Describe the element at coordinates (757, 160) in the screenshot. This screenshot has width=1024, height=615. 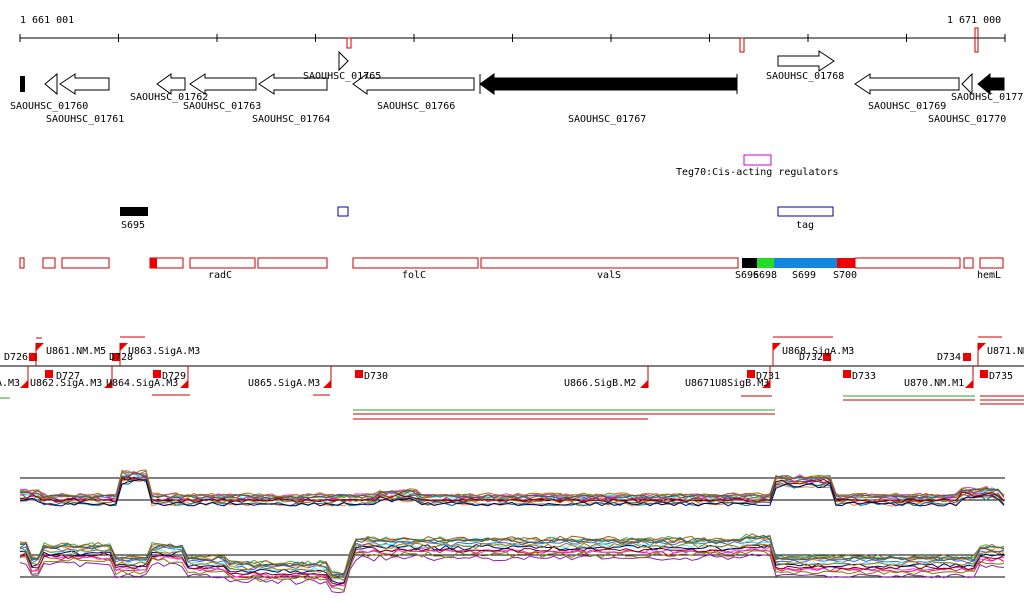
I see `regulator-feature` at that location.